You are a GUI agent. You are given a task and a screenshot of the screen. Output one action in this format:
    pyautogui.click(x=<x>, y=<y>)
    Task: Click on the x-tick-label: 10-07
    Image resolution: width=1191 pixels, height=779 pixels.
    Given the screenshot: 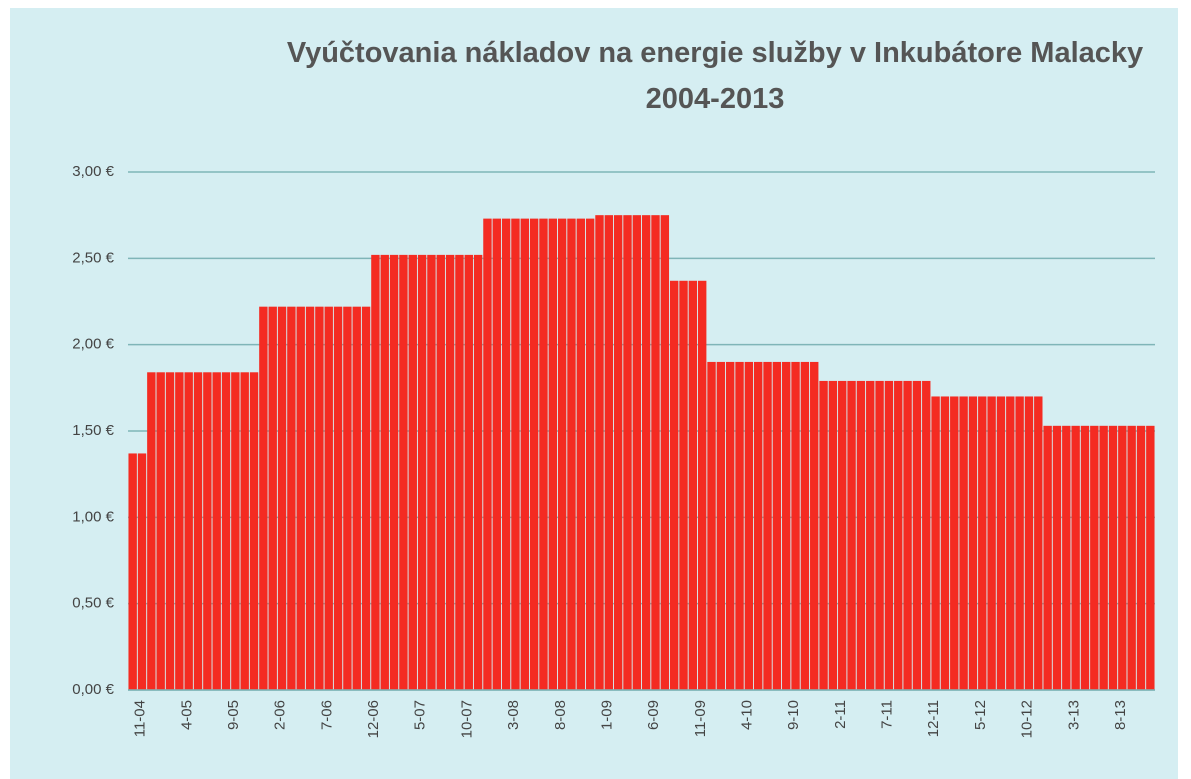 What is the action you would take?
    pyautogui.click(x=466, y=719)
    